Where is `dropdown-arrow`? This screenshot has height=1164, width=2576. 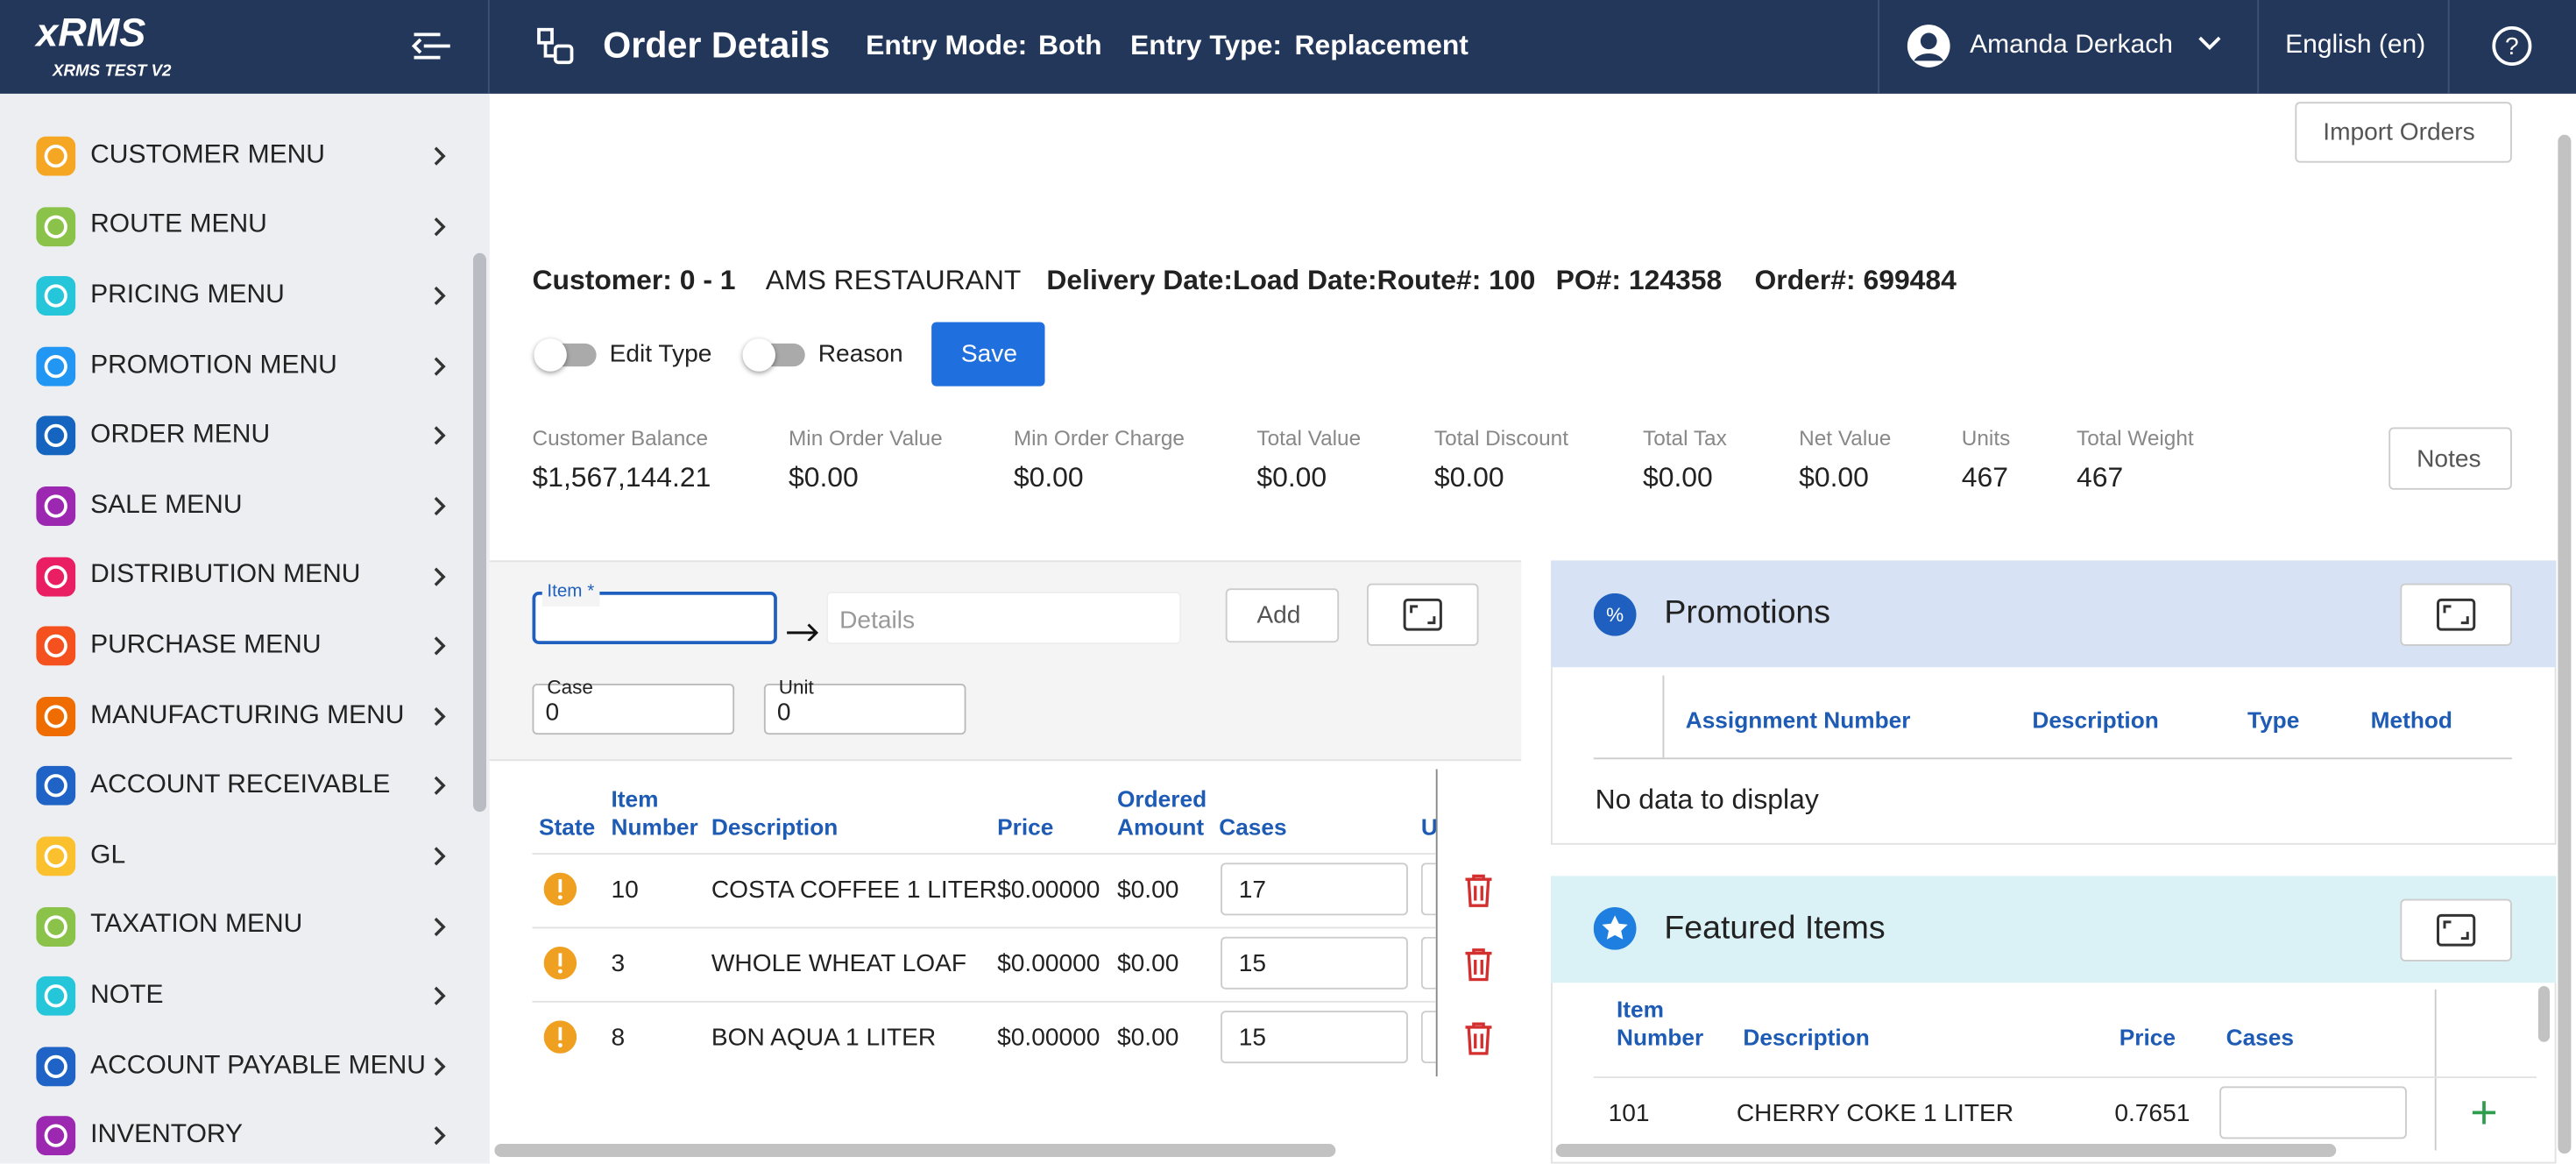 dropdown-arrow is located at coordinates (2209, 44).